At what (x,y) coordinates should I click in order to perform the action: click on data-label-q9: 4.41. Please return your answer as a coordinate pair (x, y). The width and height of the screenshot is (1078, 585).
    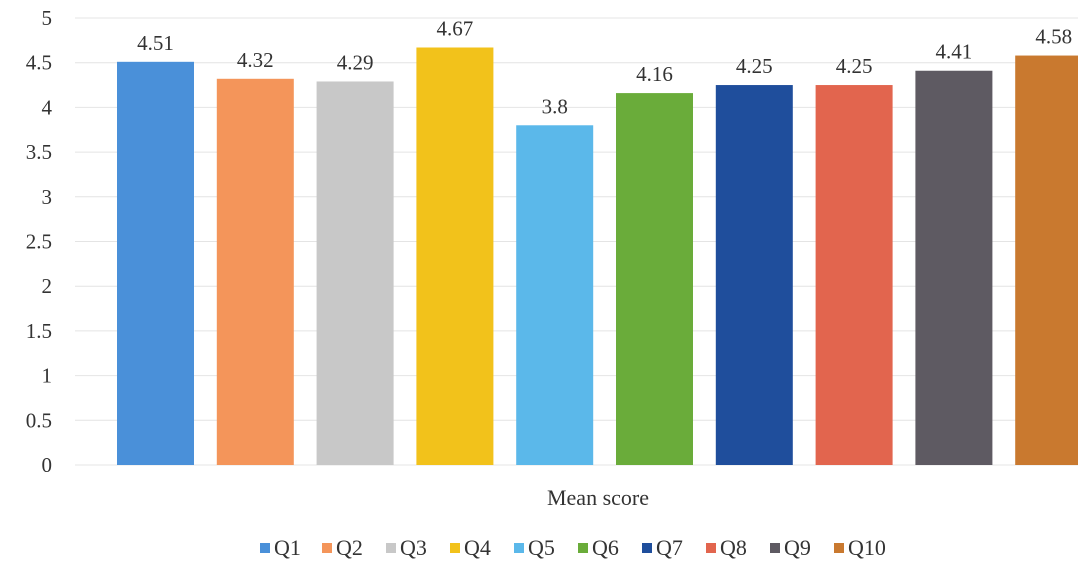
    Looking at the image, I should click on (954, 52).